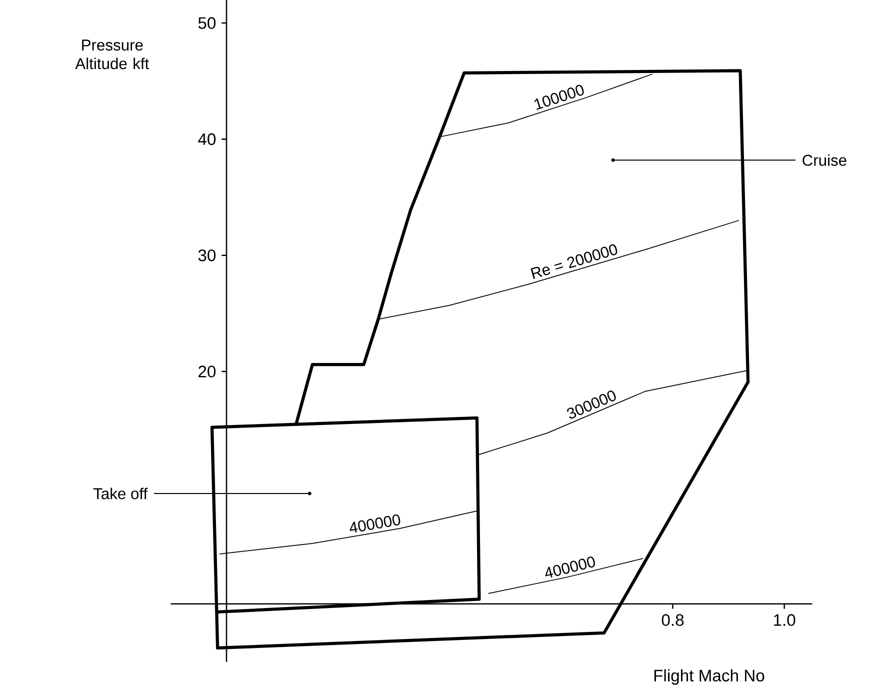 This screenshot has width=890, height=696. I want to click on annotation: Take off, so click(120, 494).